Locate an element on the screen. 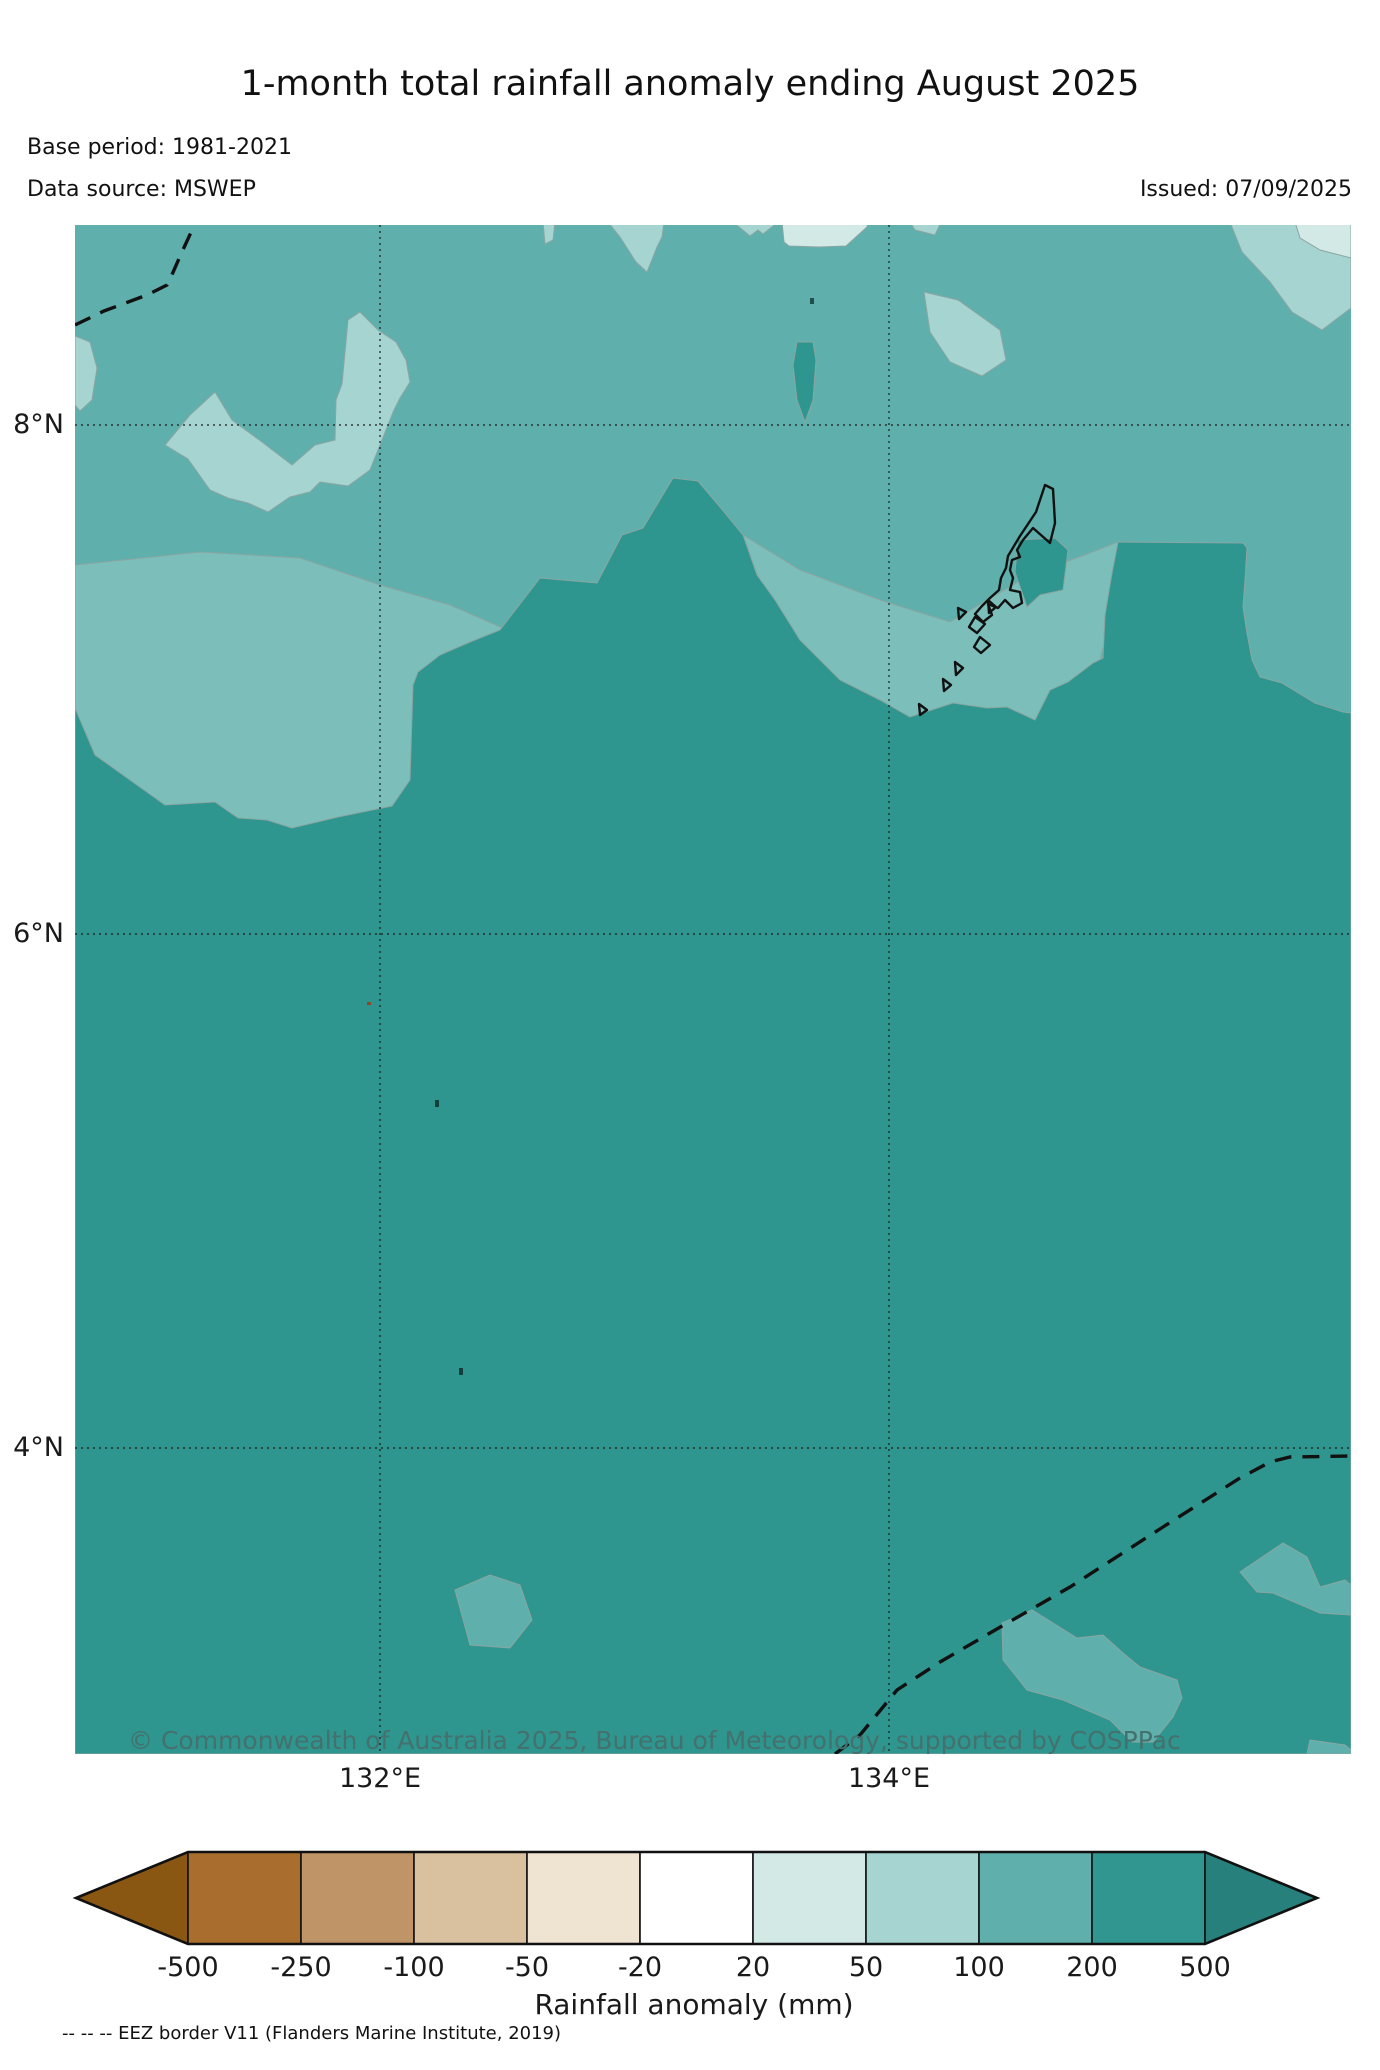 The height and width of the screenshot is (2070, 1380). lat-tick-6n: 6°N is located at coordinates (38, 933).